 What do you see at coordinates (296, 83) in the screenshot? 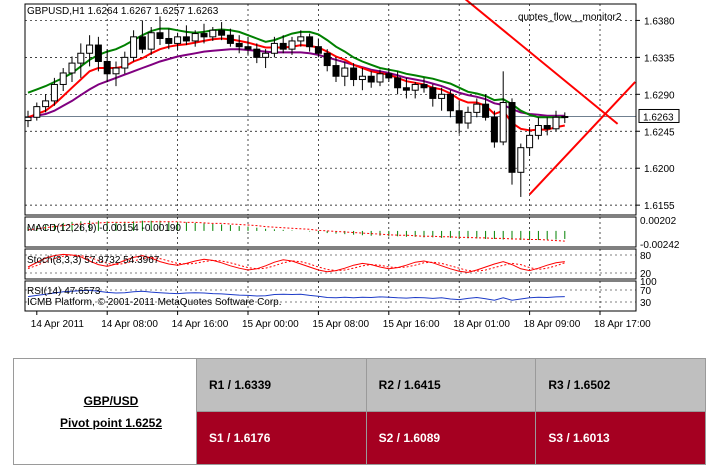
I see `ma-purple-line` at bounding box center [296, 83].